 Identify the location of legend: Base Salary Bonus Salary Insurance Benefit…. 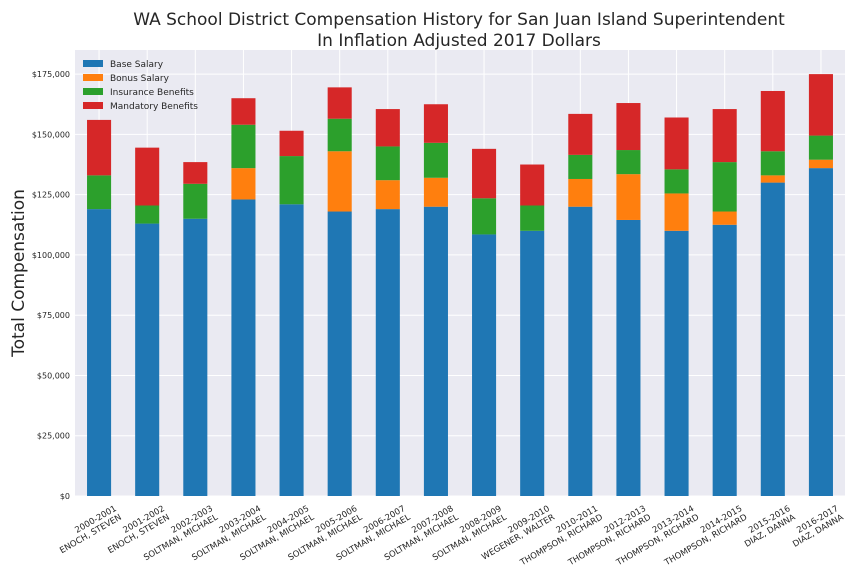
(140, 86).